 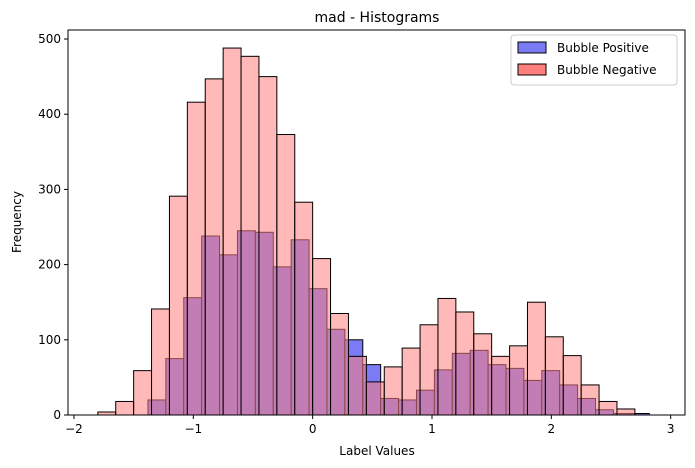 What do you see at coordinates (17, 222) in the screenshot?
I see `y-axis-label: Frequency` at bounding box center [17, 222].